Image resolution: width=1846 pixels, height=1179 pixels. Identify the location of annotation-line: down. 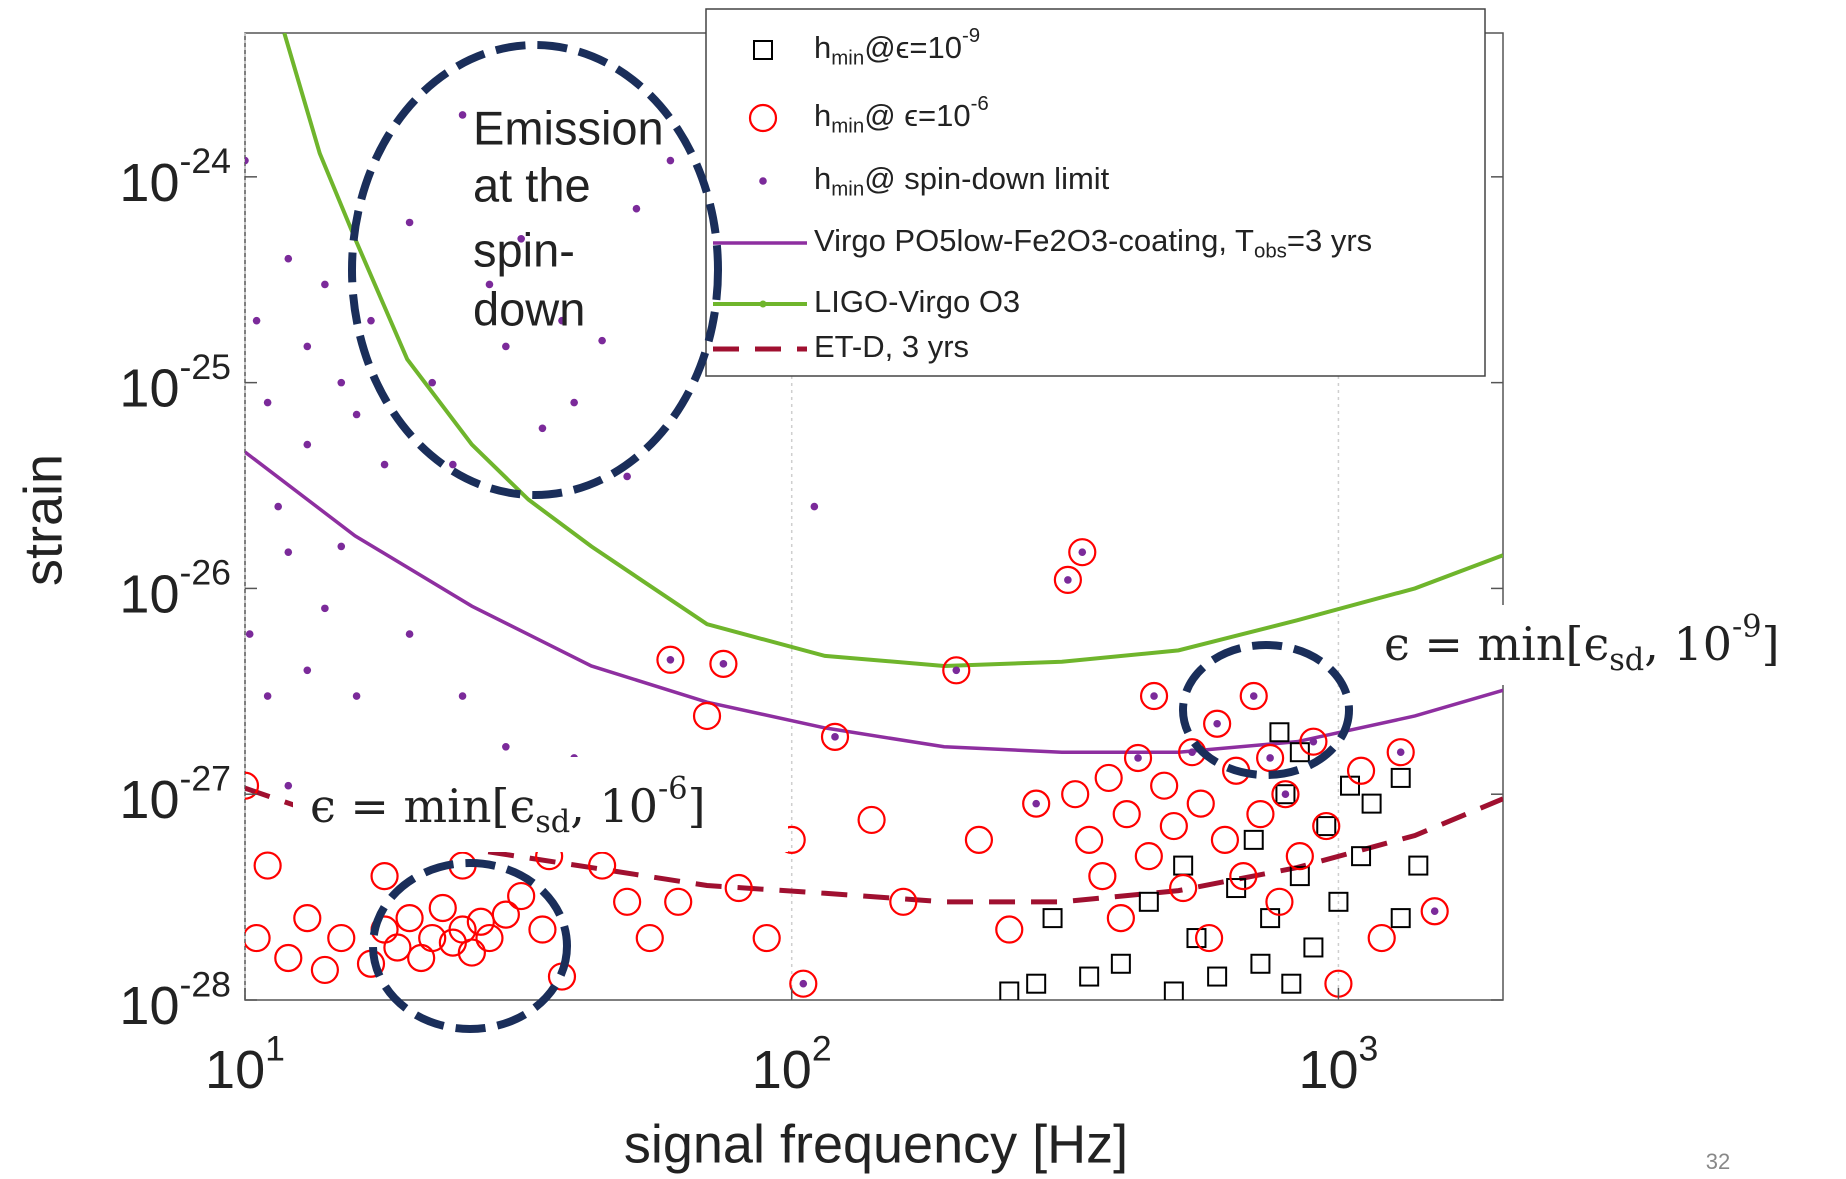
(529, 308).